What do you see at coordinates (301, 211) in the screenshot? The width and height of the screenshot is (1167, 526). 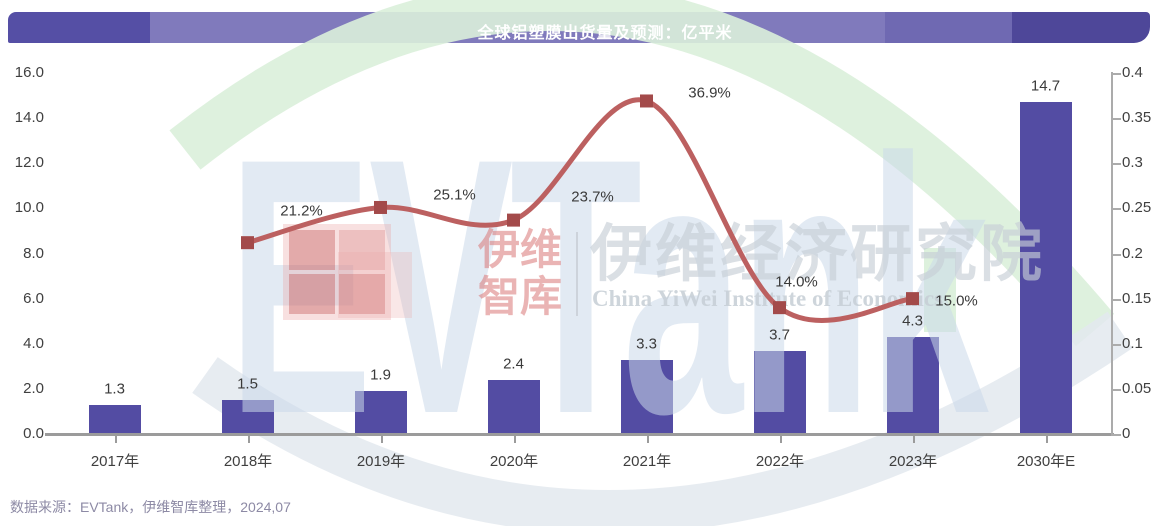 I see `growth-rate-label: 21.2%` at bounding box center [301, 211].